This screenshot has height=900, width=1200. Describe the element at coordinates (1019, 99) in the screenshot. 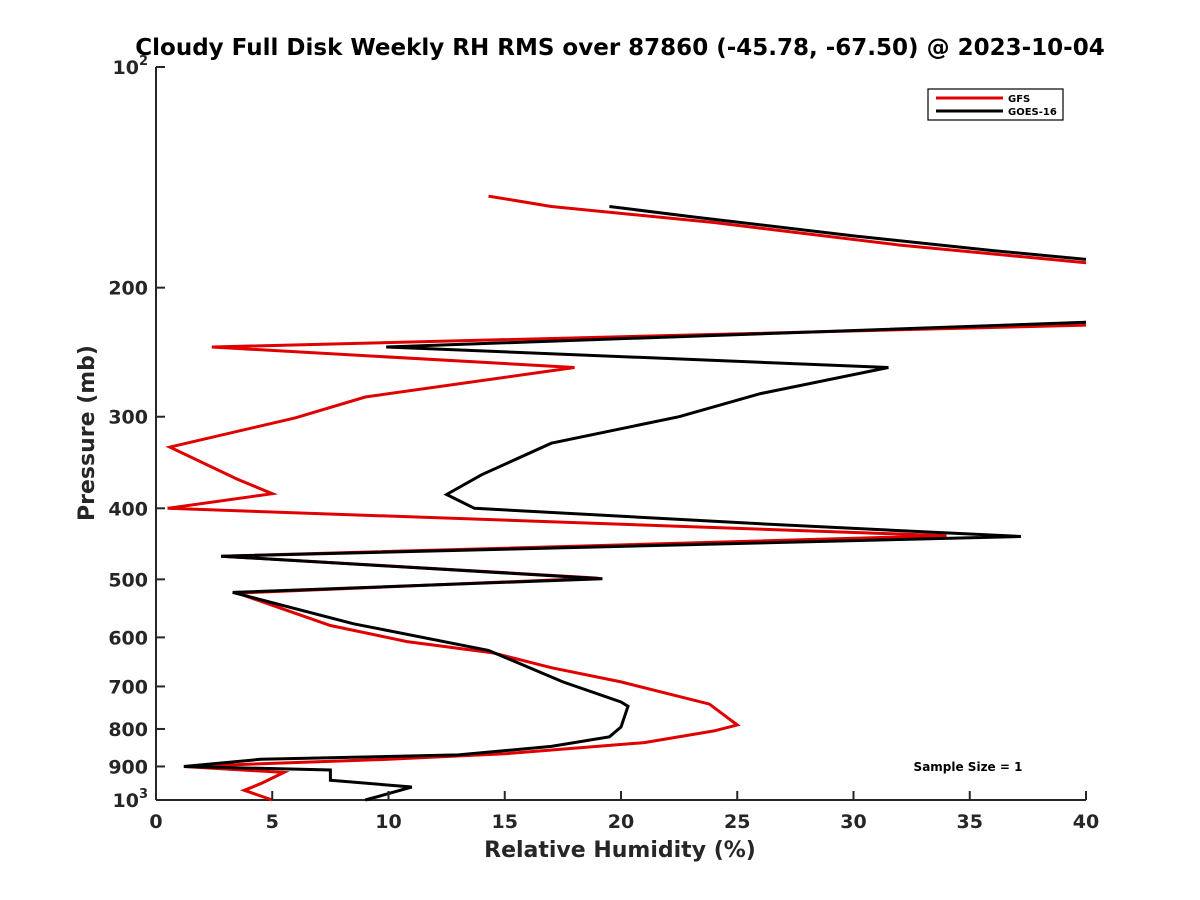

I see `legend-label: GFS` at that location.